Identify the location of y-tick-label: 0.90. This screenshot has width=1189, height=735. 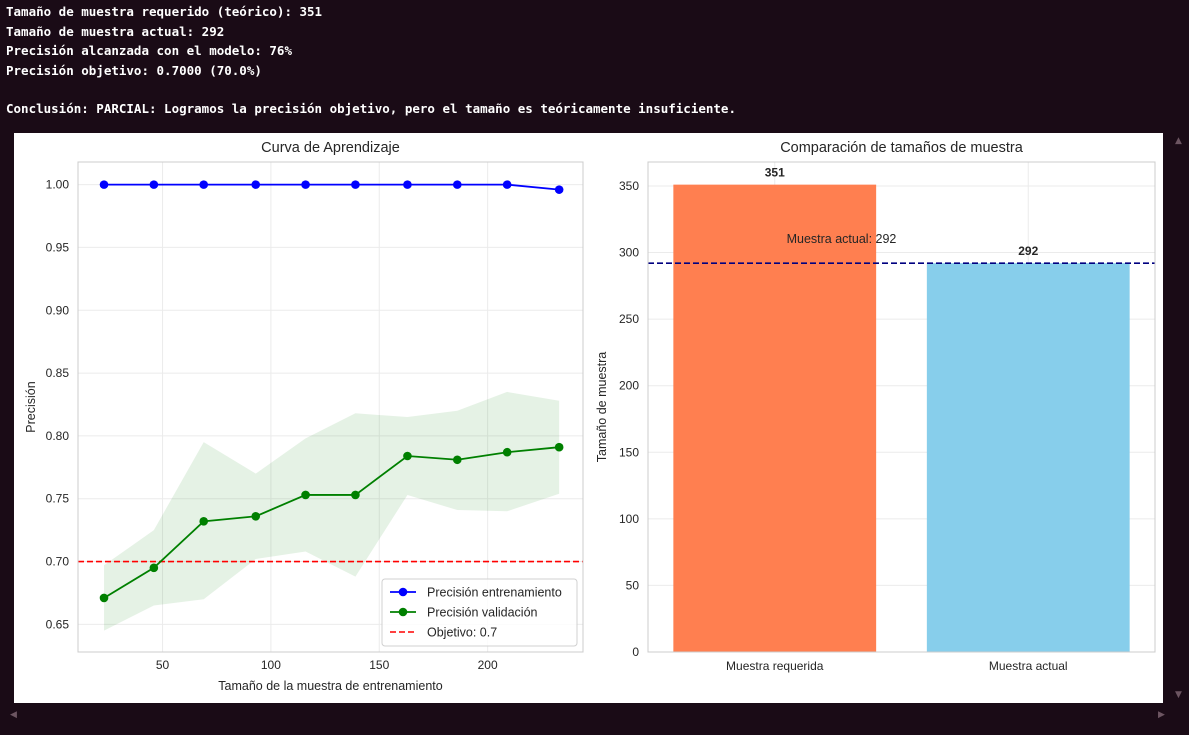
(58, 310).